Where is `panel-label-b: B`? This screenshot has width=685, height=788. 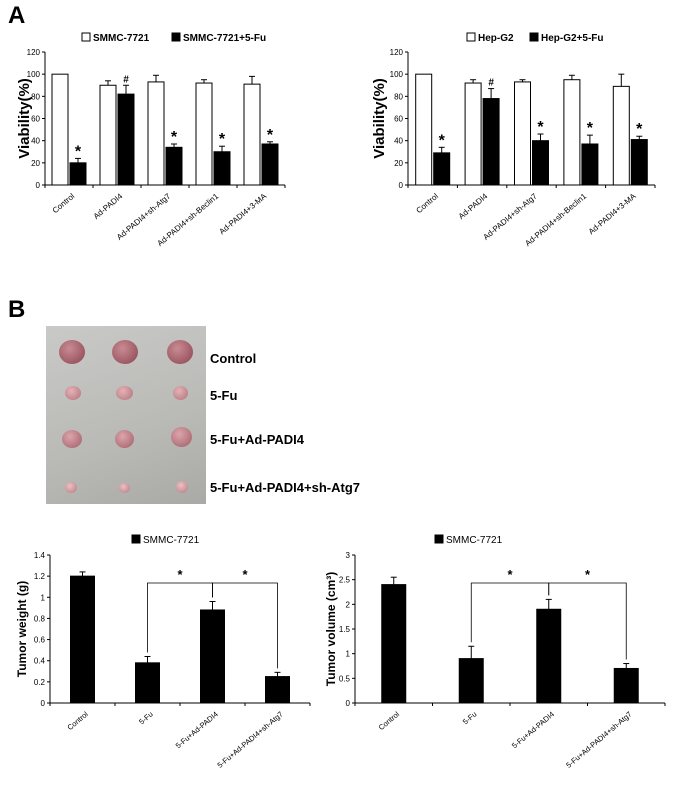
panel-label-b: B is located at coordinates (17, 309).